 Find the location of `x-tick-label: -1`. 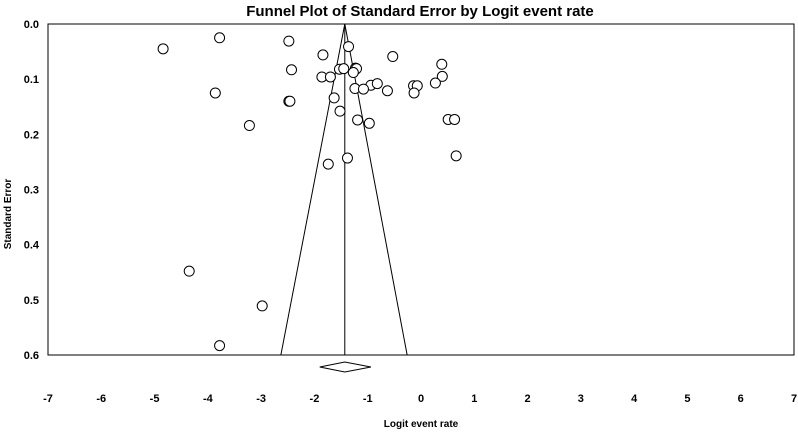

x-tick-label: -1 is located at coordinates (368, 399).